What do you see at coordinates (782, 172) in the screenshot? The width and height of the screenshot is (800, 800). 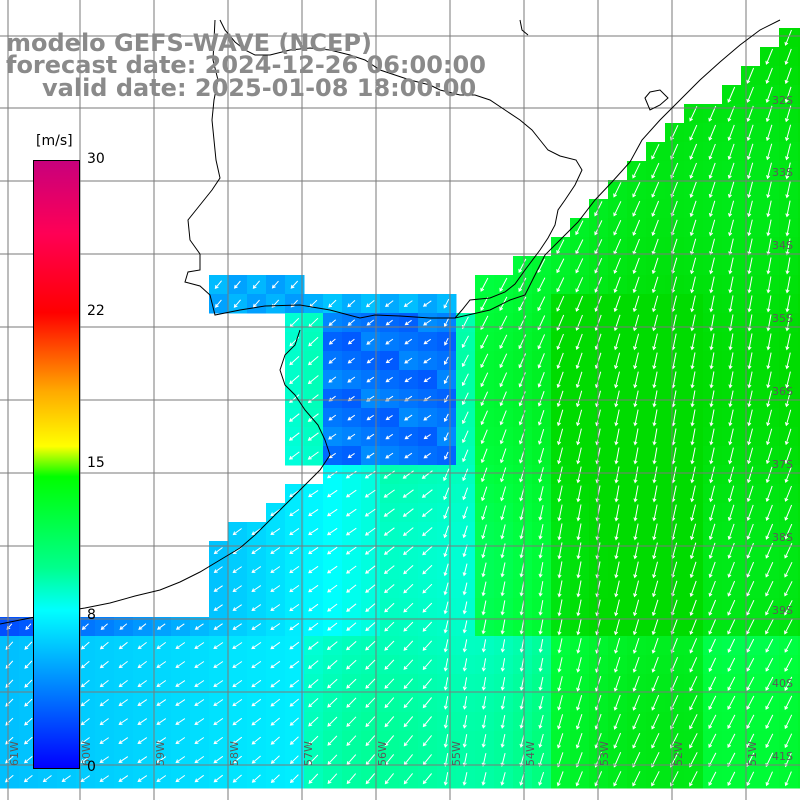 I see `lat-label: 33S` at bounding box center [782, 172].